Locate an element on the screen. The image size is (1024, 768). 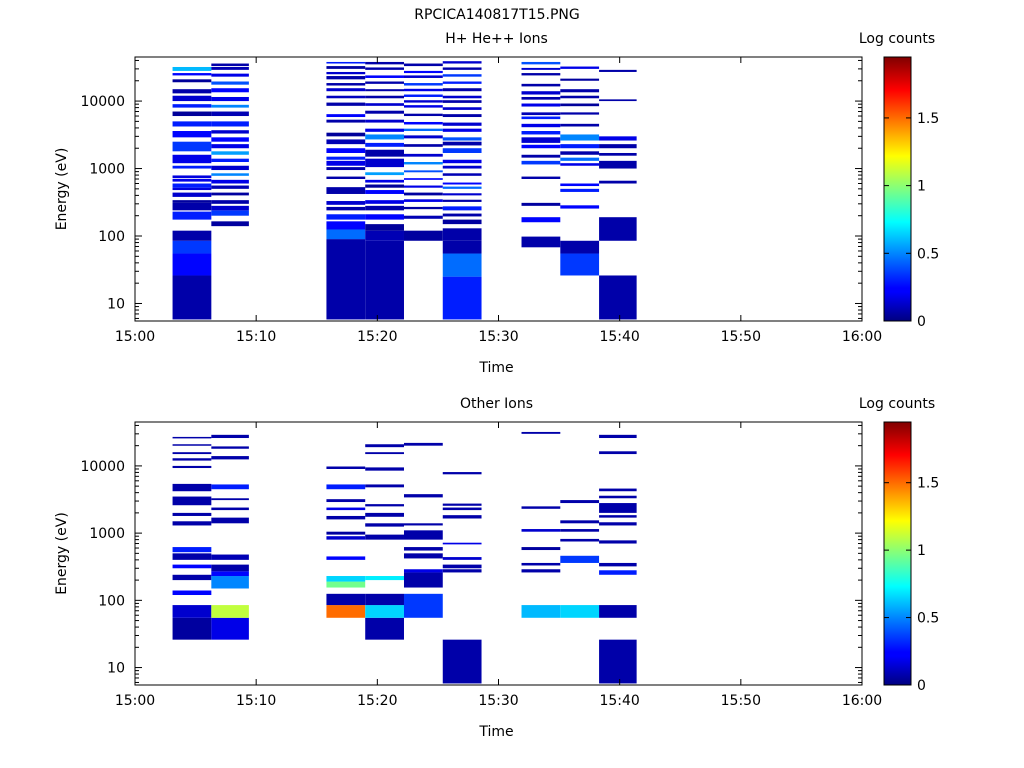
colorbar-tick-label: 1.5 is located at coordinates (928, 484).